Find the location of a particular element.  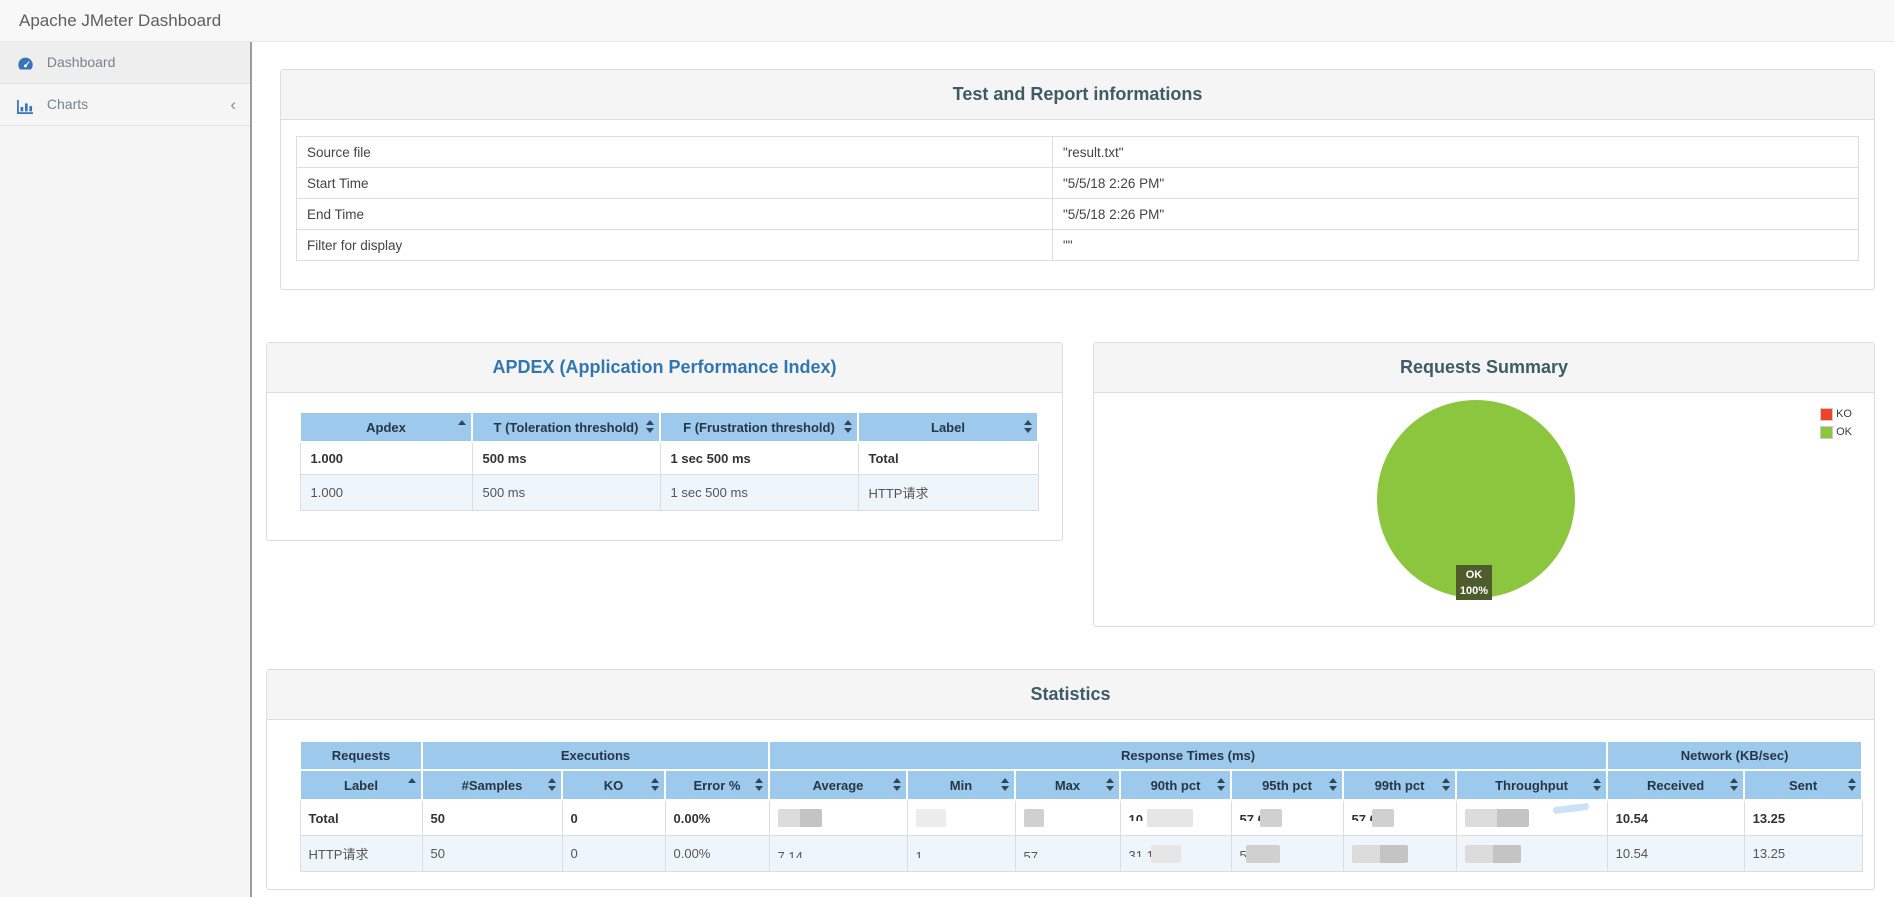

stats-col-average: Average is located at coordinates (838, 785).